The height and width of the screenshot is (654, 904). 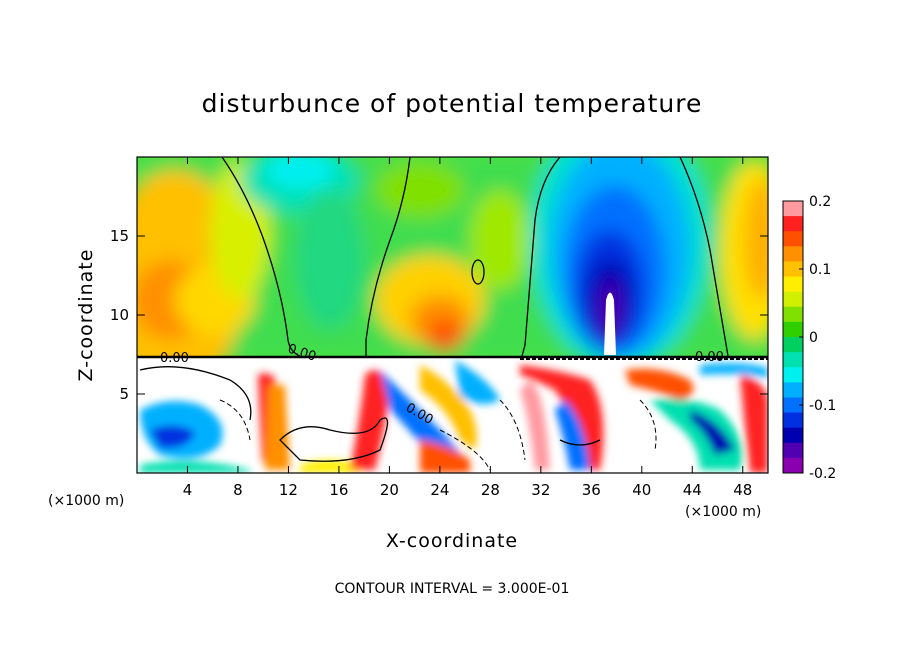 I want to click on y-axis-label: Z-coordinate, so click(x=86, y=315).